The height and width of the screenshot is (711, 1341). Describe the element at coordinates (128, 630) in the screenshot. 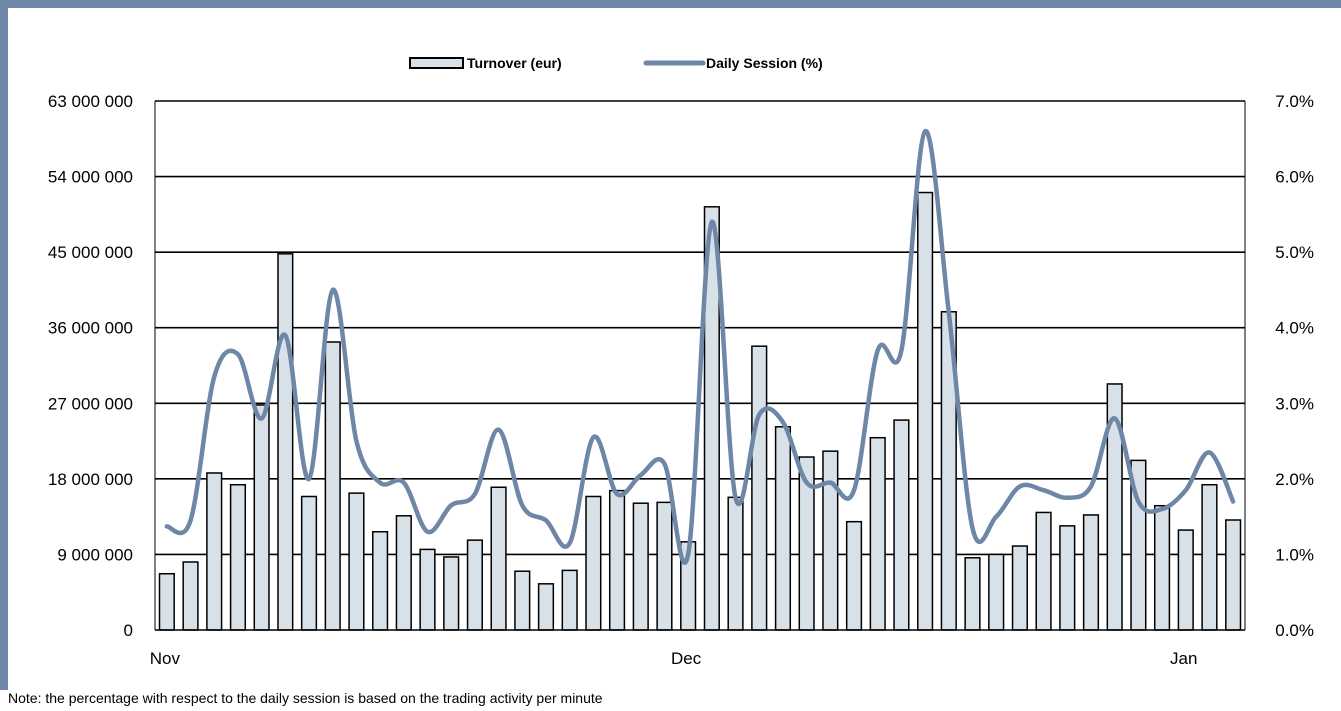

I see `y-left-tick-label-0: 0` at that location.